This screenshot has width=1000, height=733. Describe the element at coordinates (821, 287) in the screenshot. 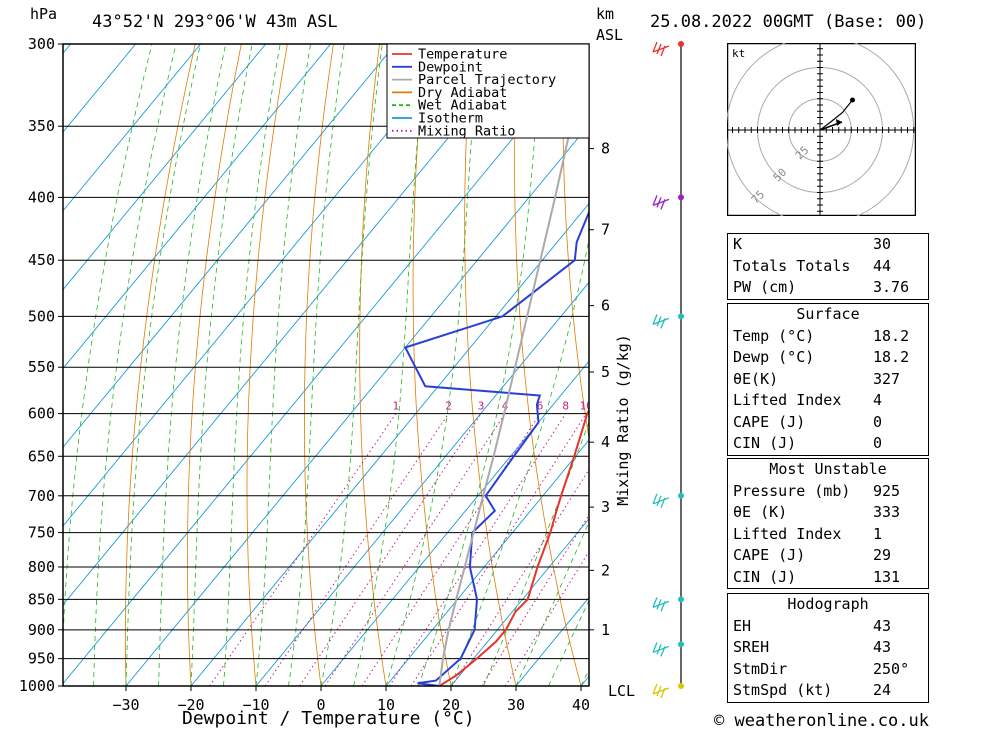

I see `index-row-pw: PW (cm) 3.76` at that location.